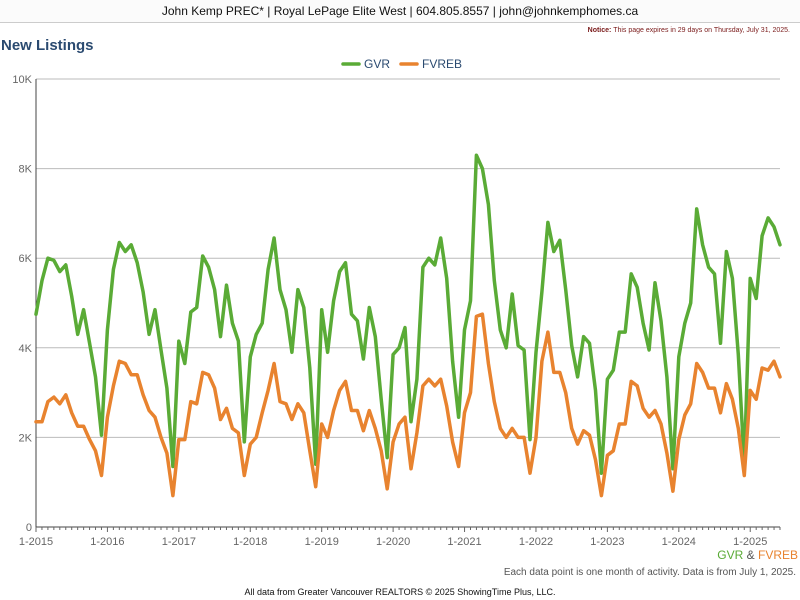 The width and height of the screenshot is (800, 600). I want to click on x-tick-label: 1-2017, so click(179, 542).